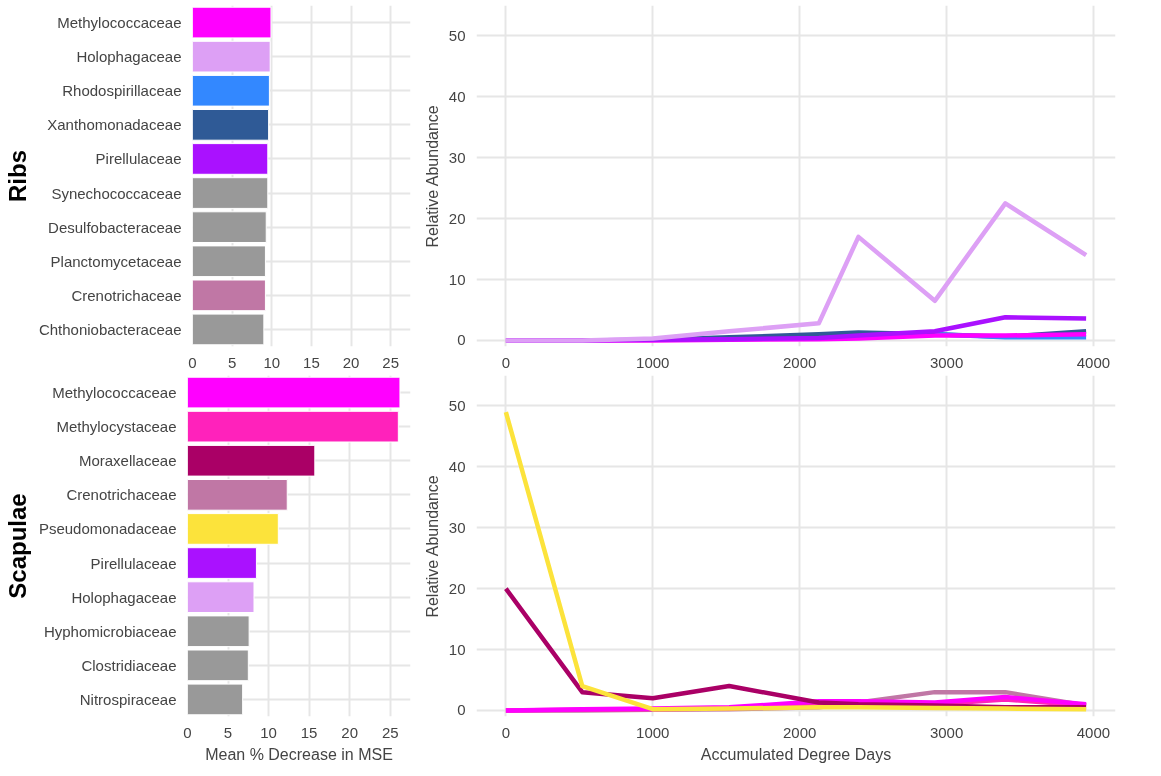 This screenshot has width=1161, height=776. I want to click on y-tick-label: Hyphomicrobiaceae, so click(110, 631).